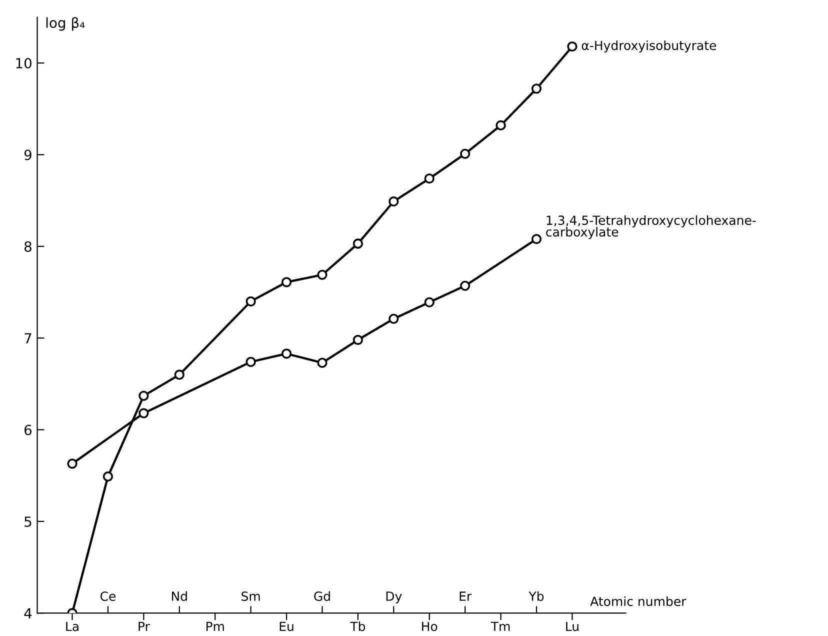 The width and height of the screenshot is (828, 636). I want to click on x-tick-label: Er, so click(466, 596).